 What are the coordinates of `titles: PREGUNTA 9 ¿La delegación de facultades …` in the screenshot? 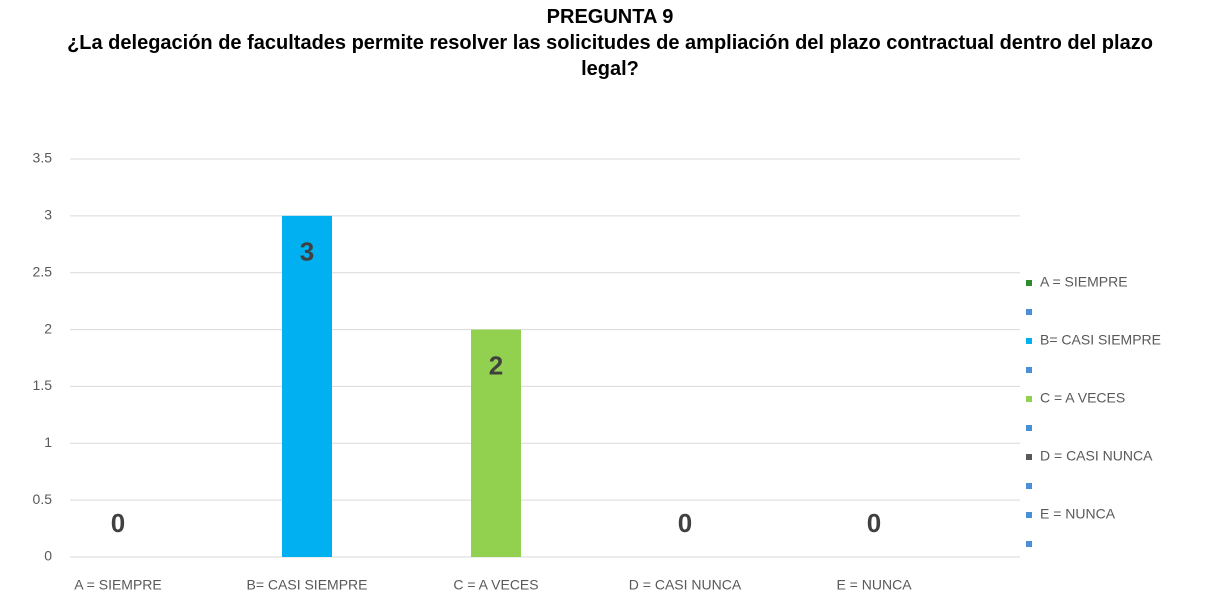 It's located at (610, 43).